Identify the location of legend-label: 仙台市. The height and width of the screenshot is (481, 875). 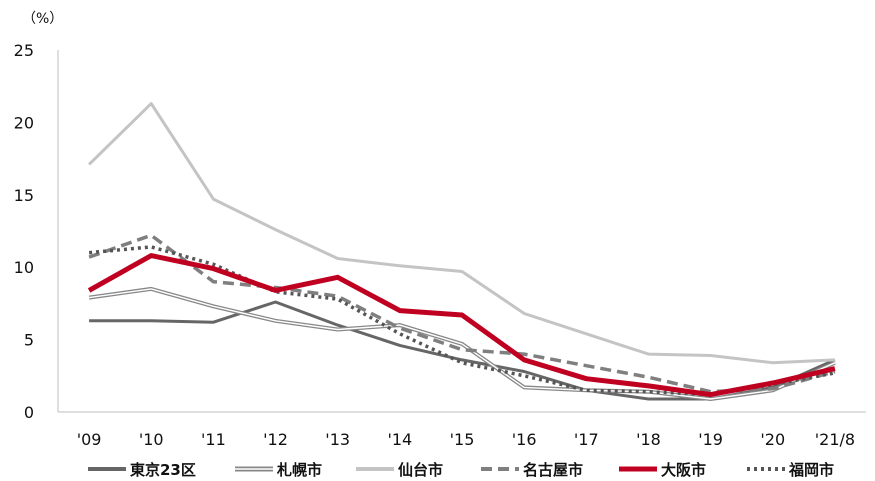
(420, 470).